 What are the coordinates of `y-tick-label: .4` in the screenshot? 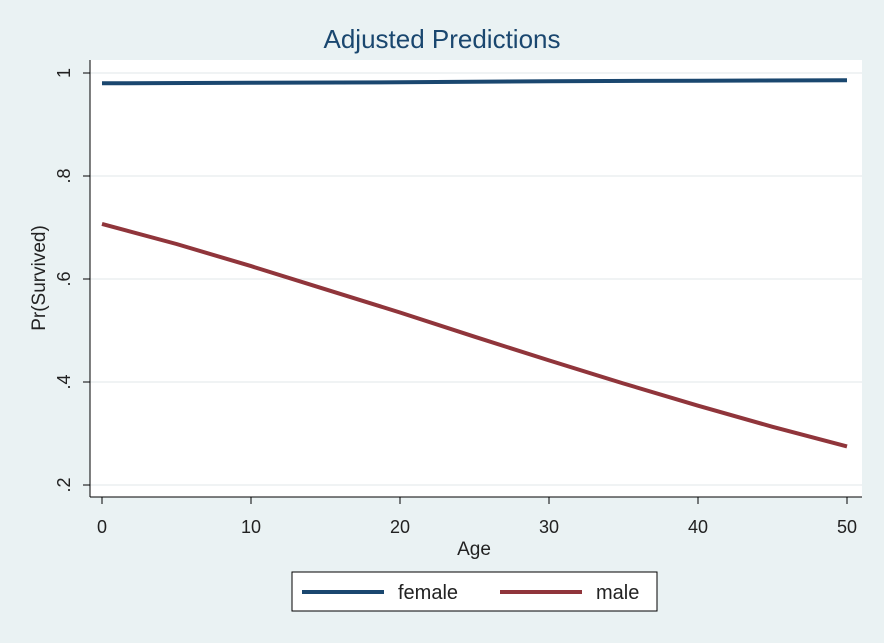 It's located at (64, 381).